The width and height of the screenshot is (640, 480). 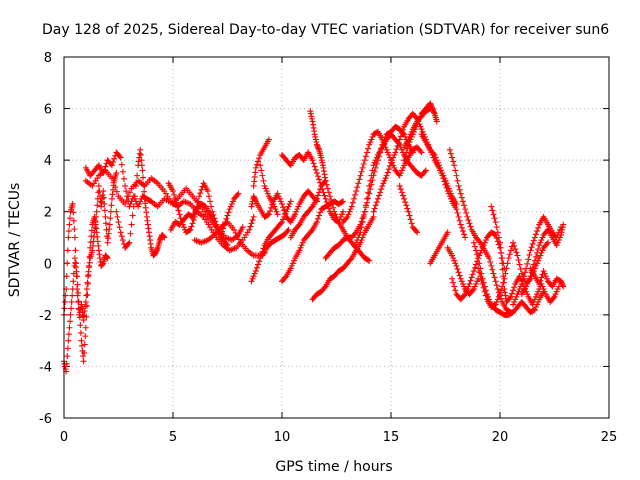 What do you see at coordinates (45, 316) in the screenshot?
I see `y-tick-label: -2` at bounding box center [45, 316].